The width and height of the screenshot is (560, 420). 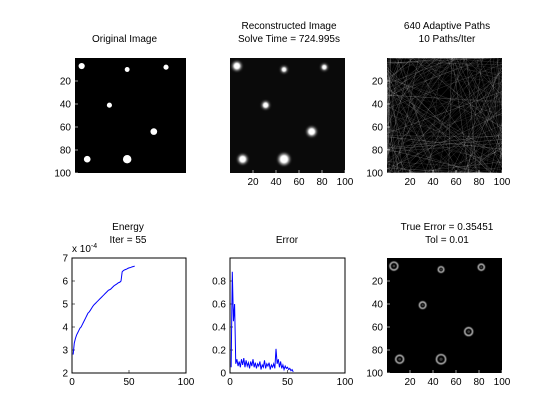 What do you see at coordinates (378, 105) in the screenshot?
I see `y-tick-label: 40` at bounding box center [378, 105].